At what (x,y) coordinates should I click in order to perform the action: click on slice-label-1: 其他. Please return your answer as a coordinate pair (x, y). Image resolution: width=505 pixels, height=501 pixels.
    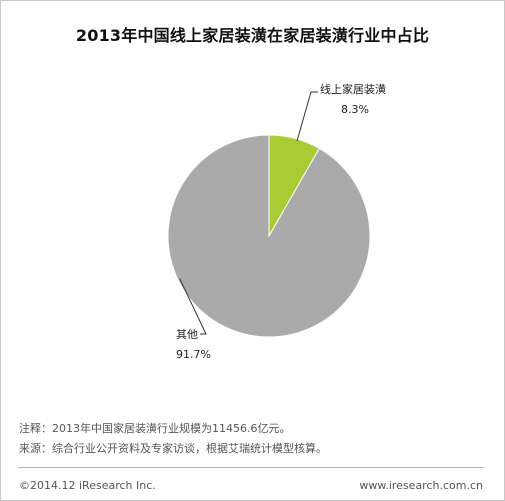
    Looking at the image, I should click on (187, 334).